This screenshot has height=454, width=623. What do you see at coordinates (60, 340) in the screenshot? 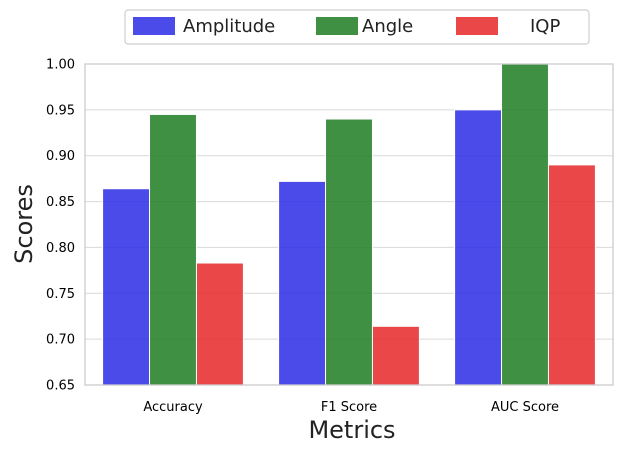
I see `y-tick-label: 0.70` at bounding box center [60, 340].